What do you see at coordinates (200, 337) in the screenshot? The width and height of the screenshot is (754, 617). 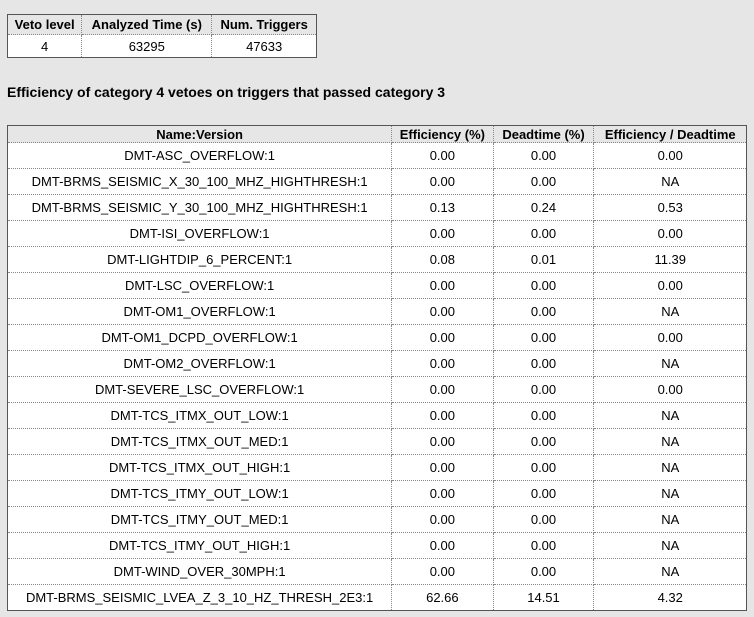 I see `cell-name-version: DMT-OM1_DCPD_OVERFLOW:1` at bounding box center [200, 337].